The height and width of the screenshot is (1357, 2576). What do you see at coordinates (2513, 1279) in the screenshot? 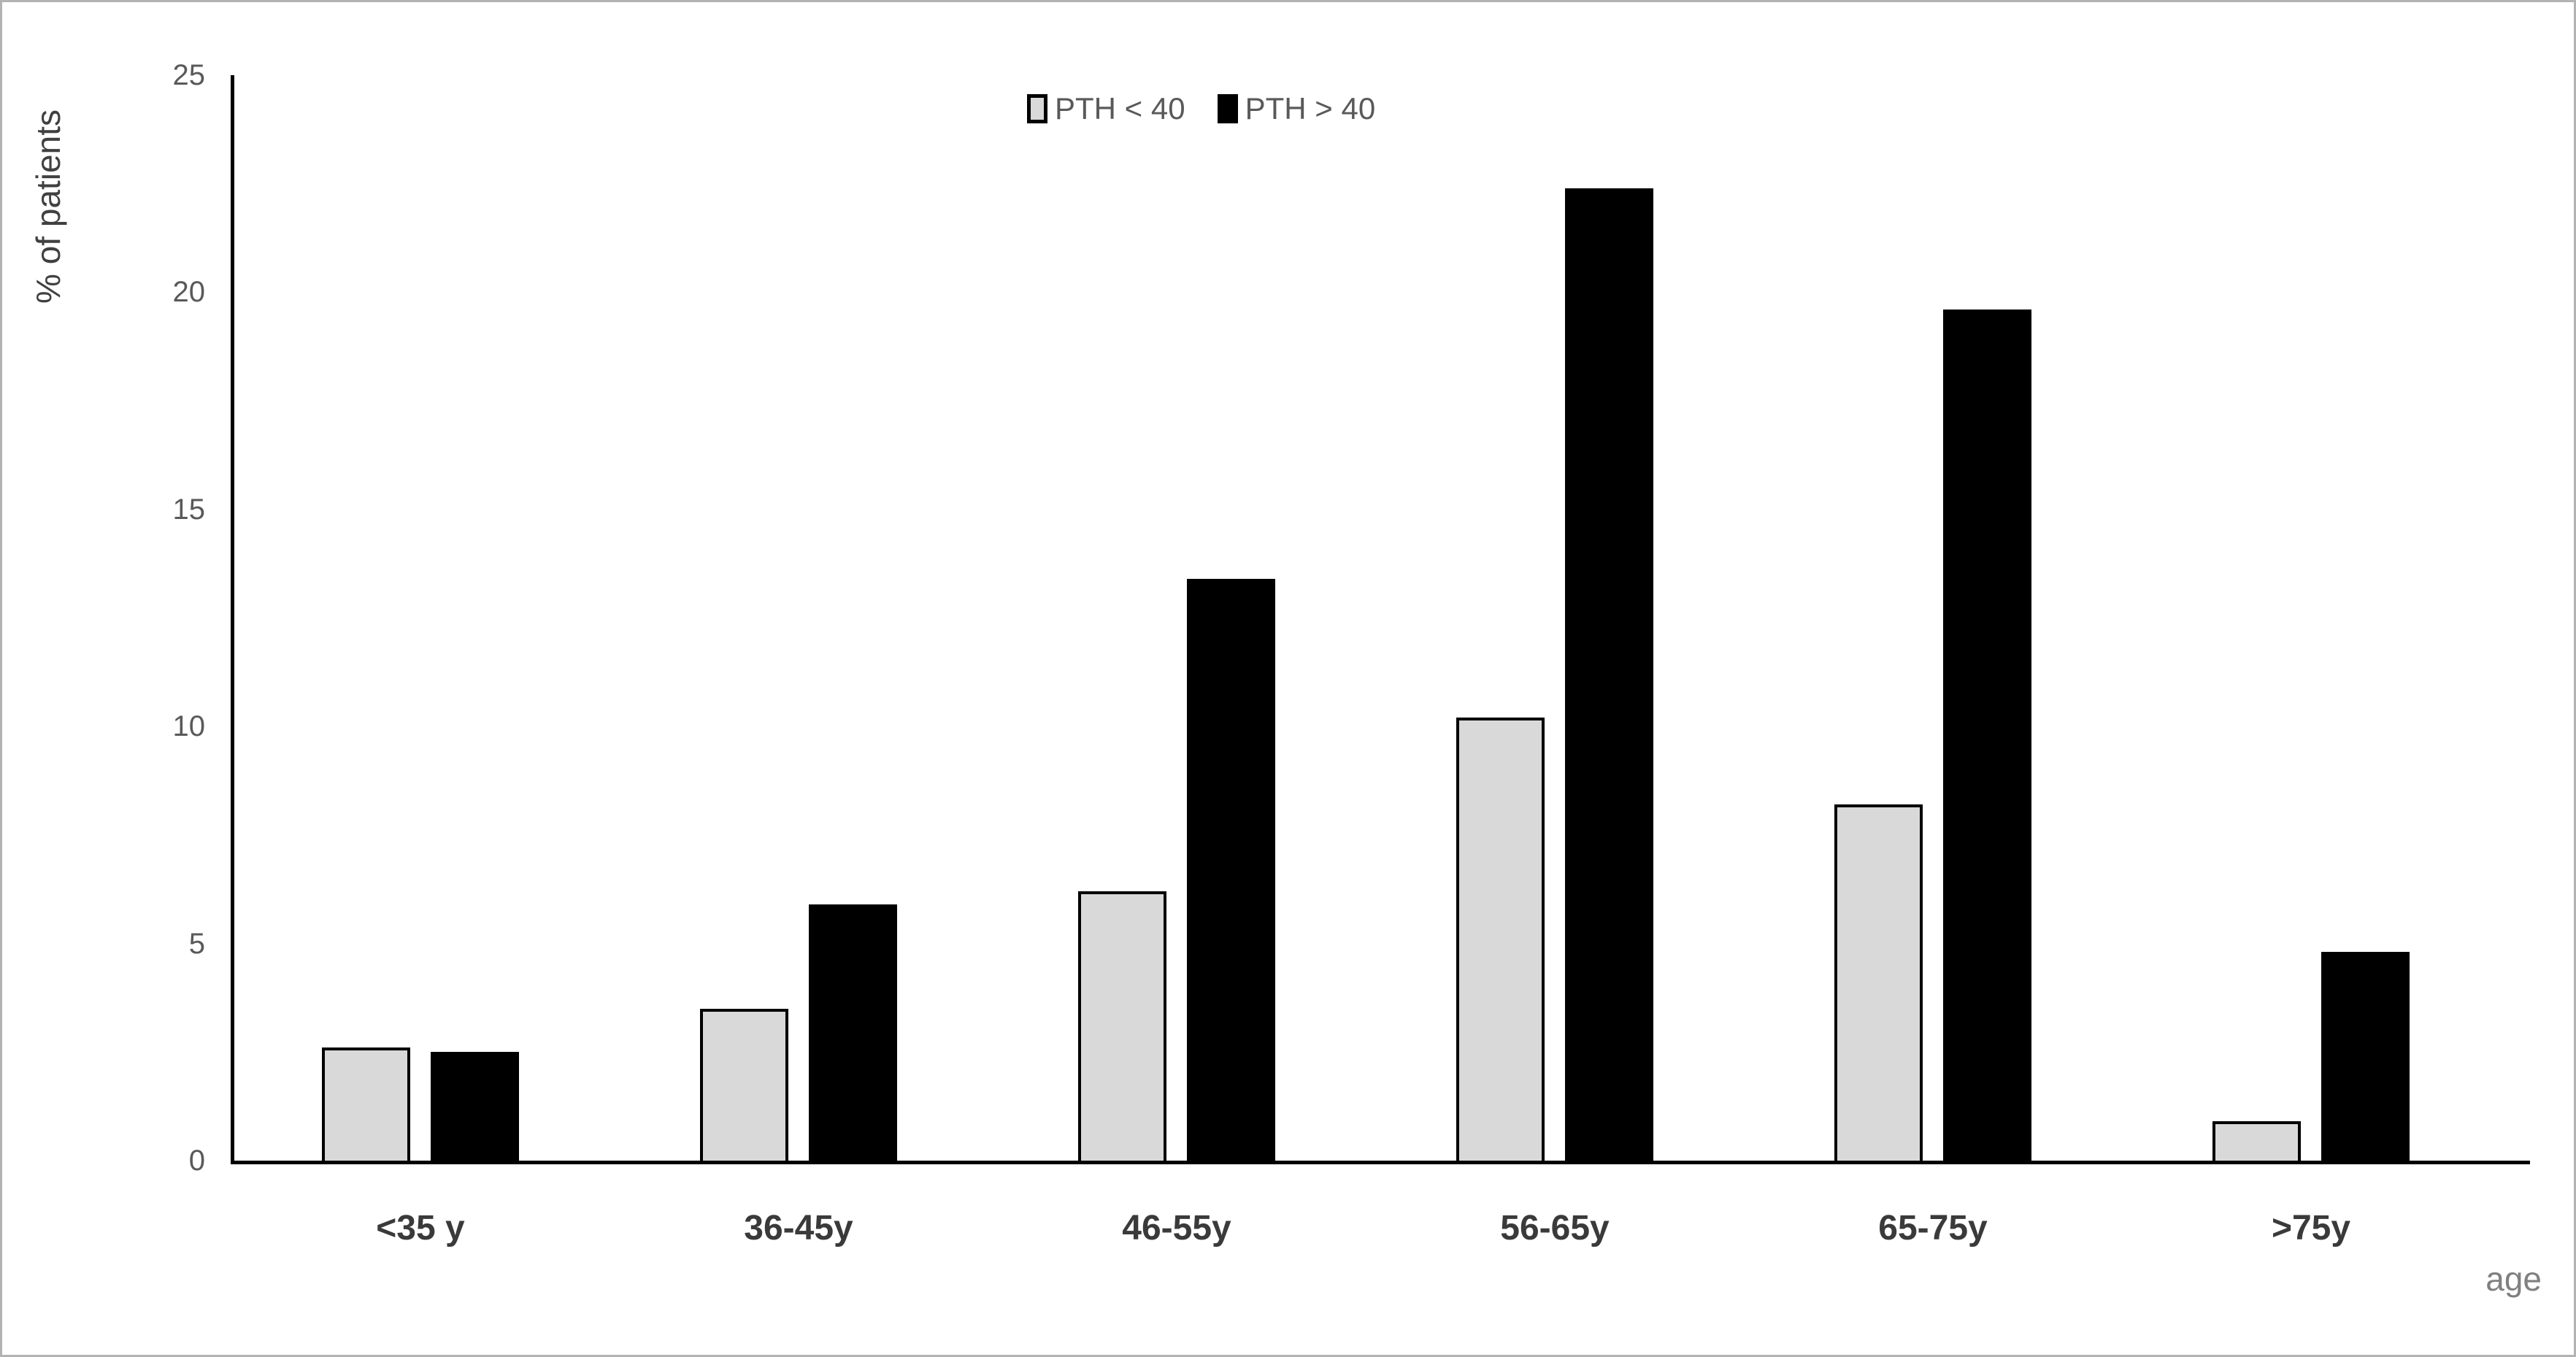
I see `x-axis-title: age` at bounding box center [2513, 1279].